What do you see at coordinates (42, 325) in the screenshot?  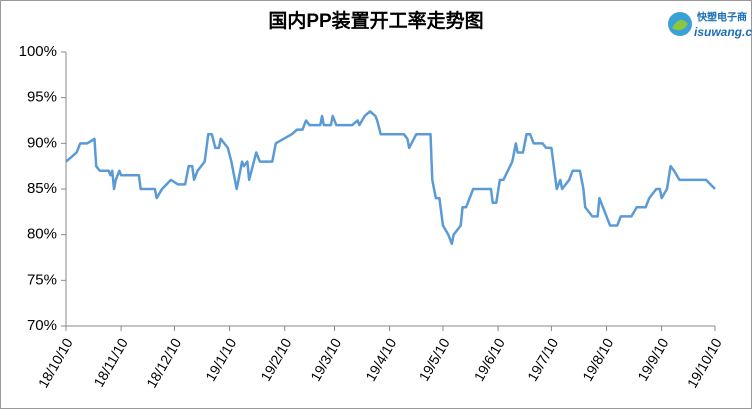 I see `y-tick-label: 70%` at bounding box center [42, 325].